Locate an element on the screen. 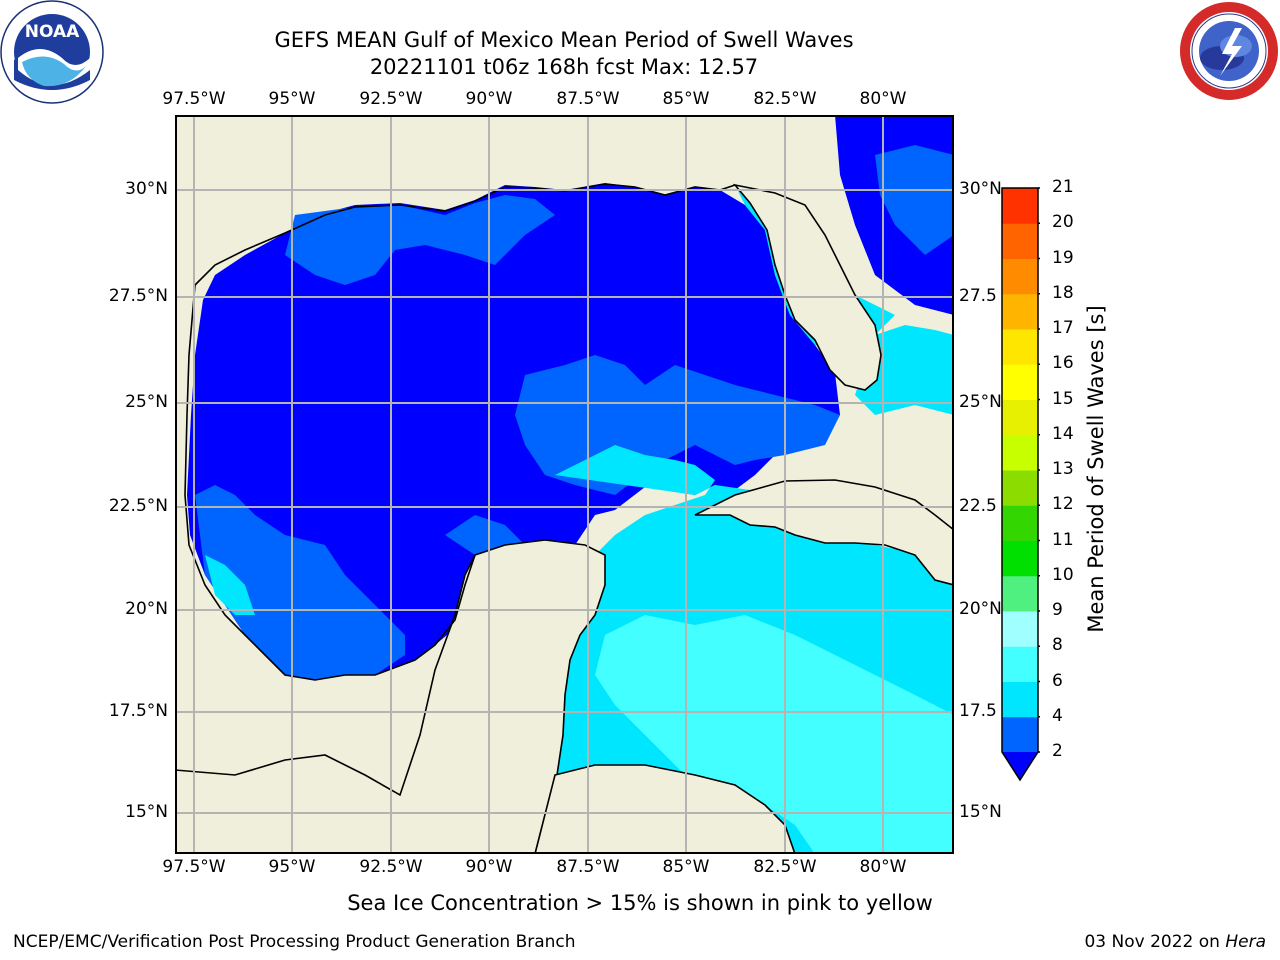  colorbar-label: Mean Period of Swell Waves [s] is located at coordinates (1096, 469).